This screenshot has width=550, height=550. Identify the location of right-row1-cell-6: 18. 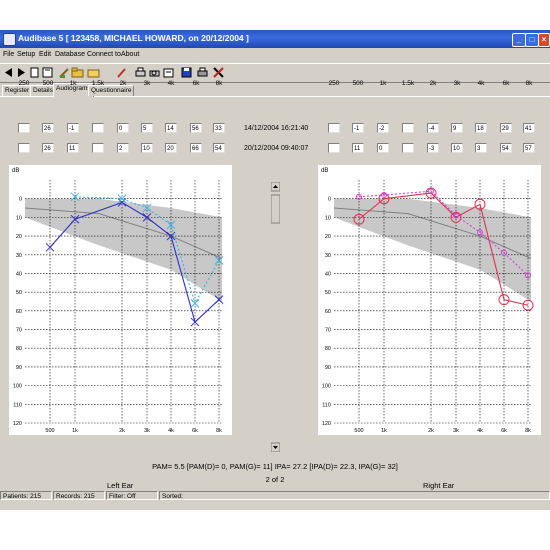
(481, 128).